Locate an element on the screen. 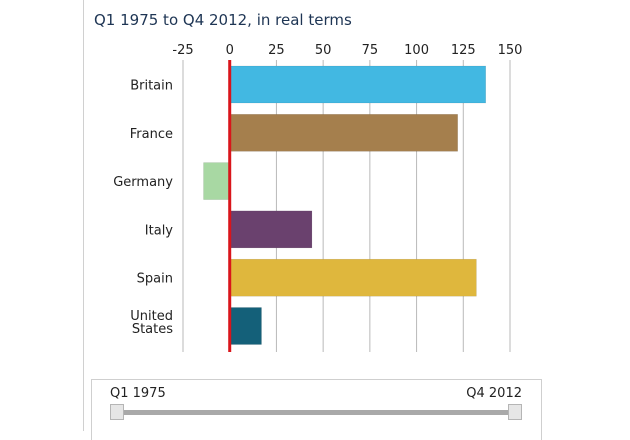 The width and height of the screenshot is (630, 440). category-label: United States is located at coordinates (151, 323).